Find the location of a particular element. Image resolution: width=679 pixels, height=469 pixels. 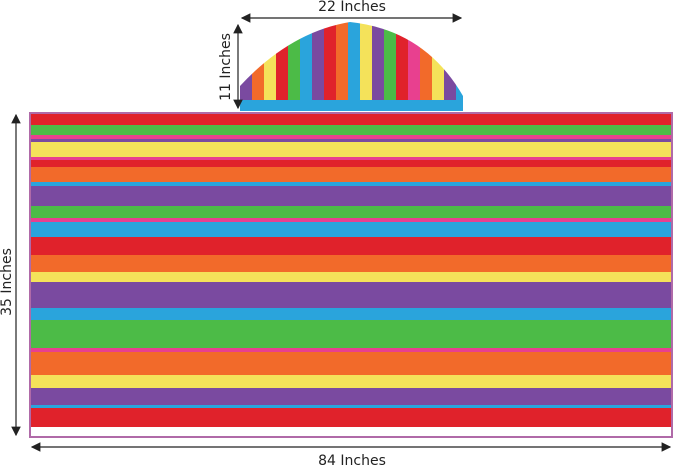

towel-width-label: 84 Inches is located at coordinates (352, 461).